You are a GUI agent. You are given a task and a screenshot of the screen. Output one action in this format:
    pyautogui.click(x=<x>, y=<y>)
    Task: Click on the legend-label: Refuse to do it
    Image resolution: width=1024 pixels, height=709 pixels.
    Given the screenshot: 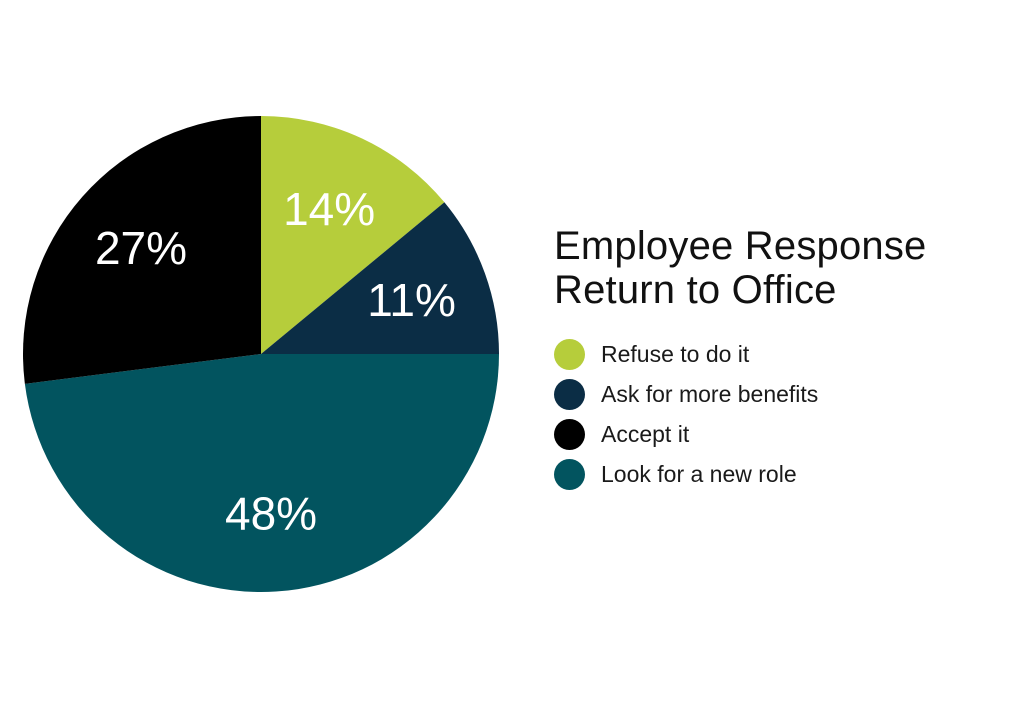 What is the action you would take?
    pyautogui.click(x=675, y=353)
    